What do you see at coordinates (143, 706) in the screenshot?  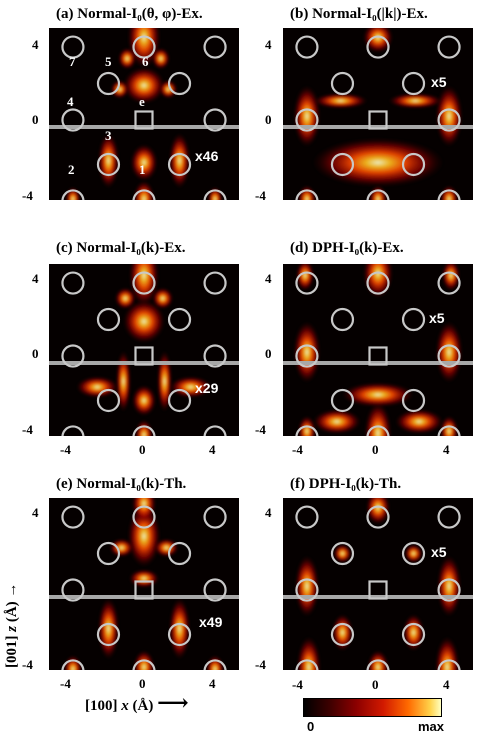 I see `x-axis-label-unit: (Å)` at bounding box center [143, 706].